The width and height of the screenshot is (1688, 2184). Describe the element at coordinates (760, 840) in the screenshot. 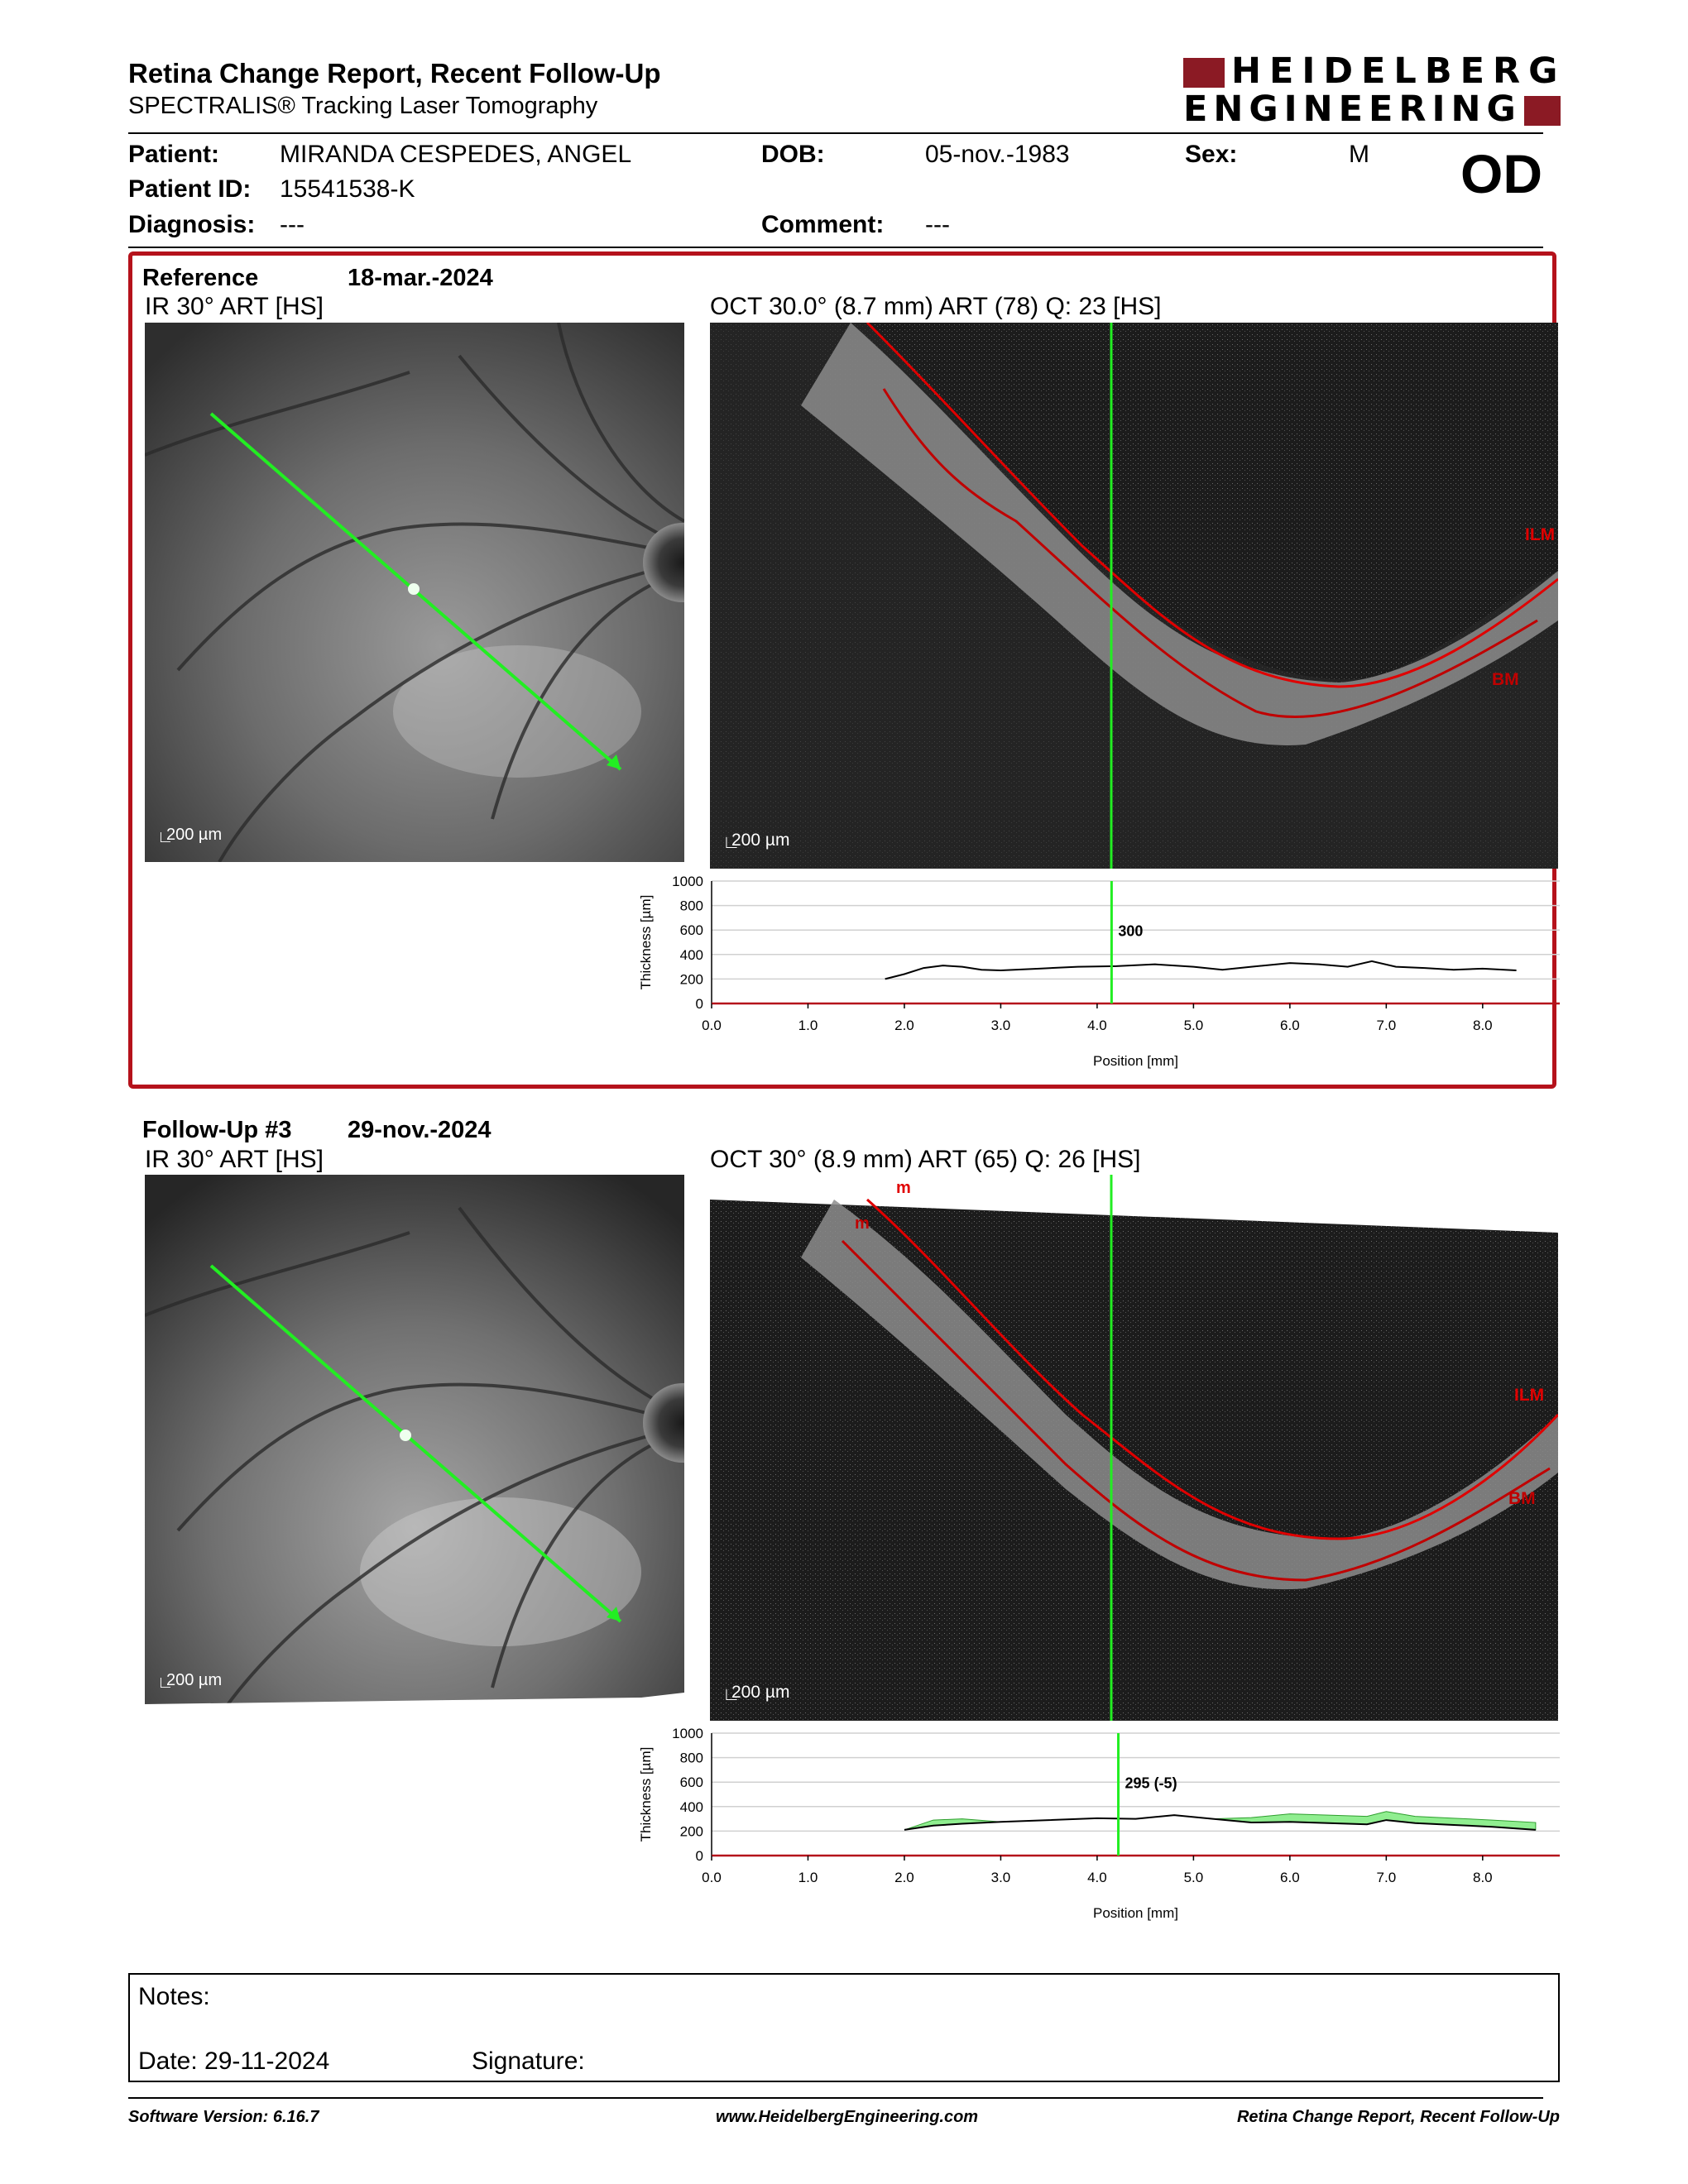

I see `reference-oct-scalebar: 200 µm` at that location.